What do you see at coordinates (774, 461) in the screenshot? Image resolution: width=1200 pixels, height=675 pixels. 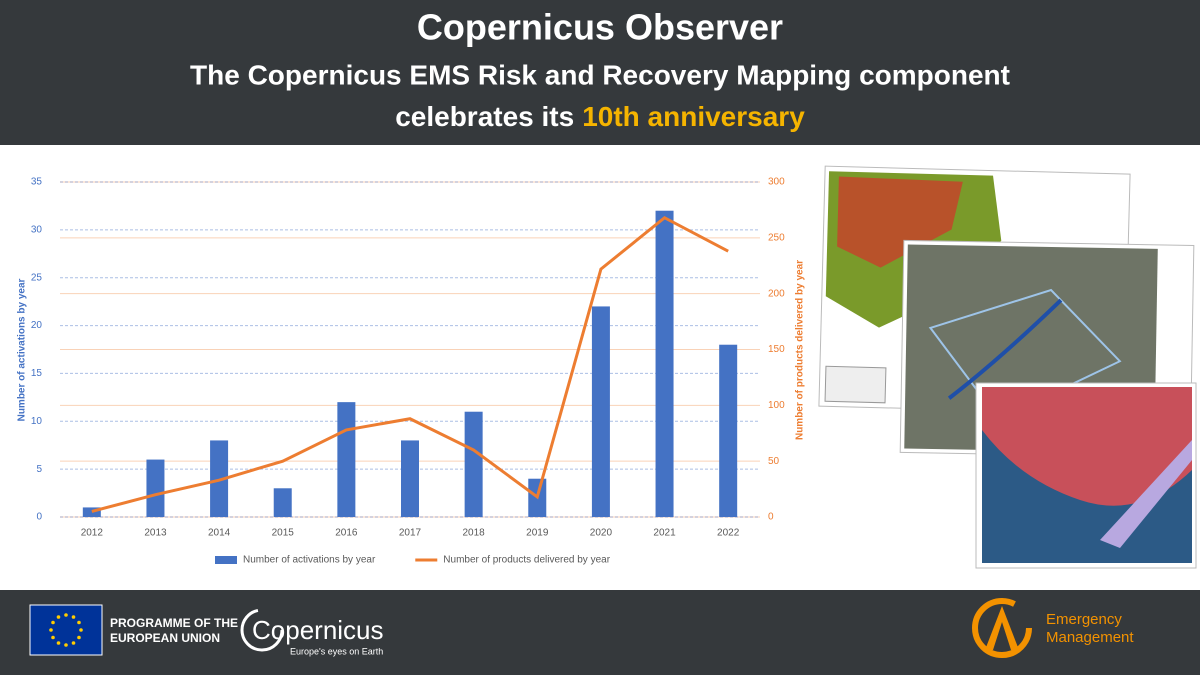 I see `y2-tick-label: 50` at bounding box center [774, 461].